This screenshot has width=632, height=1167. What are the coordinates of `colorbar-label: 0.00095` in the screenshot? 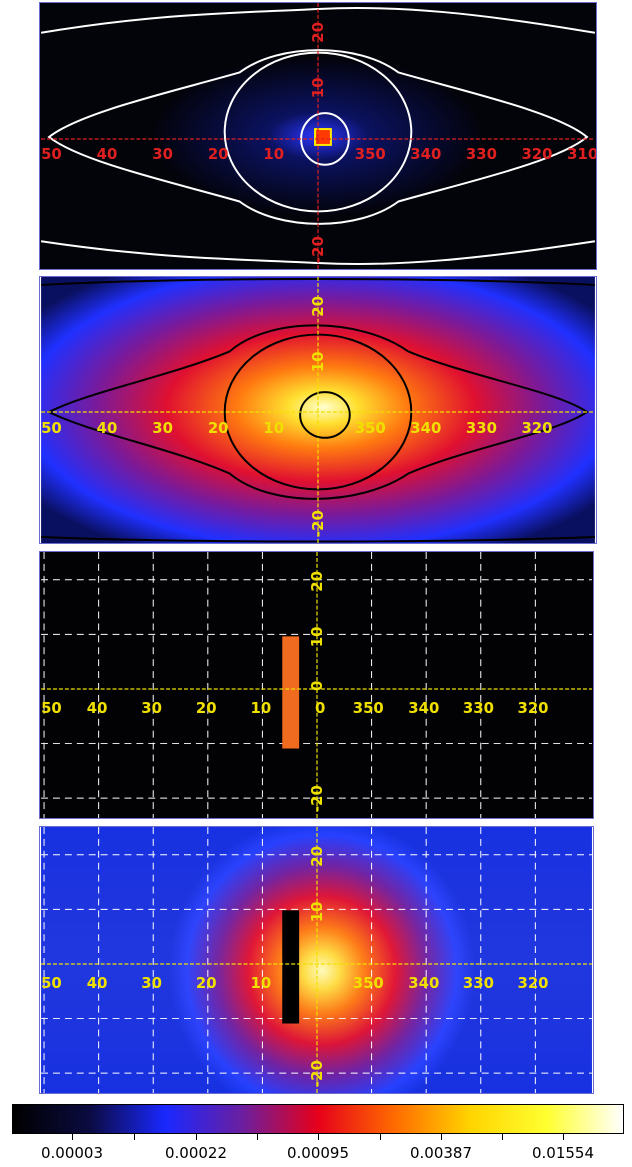 It's located at (318, 1153).